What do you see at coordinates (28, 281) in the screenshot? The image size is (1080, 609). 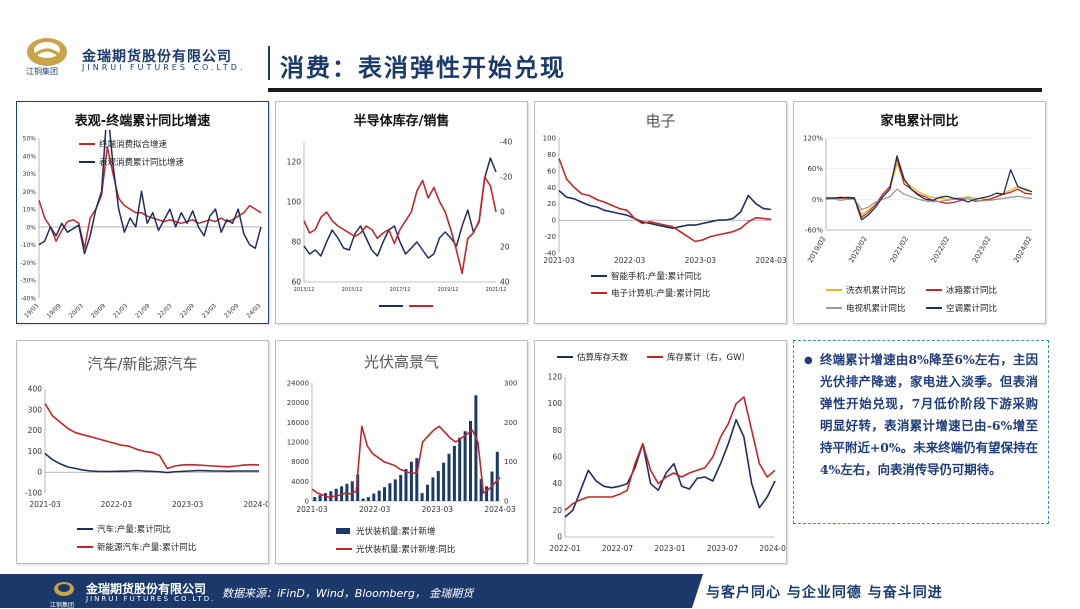 I see `y-tick-label: -30%` at bounding box center [28, 281].